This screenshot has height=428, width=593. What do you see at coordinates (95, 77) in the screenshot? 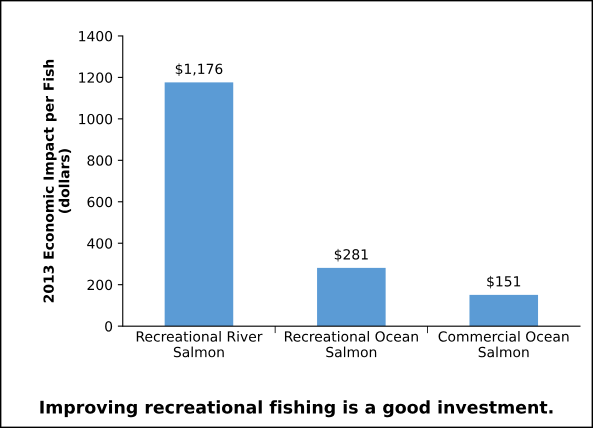
I see `y-tick-label: 1200` at bounding box center [95, 77].